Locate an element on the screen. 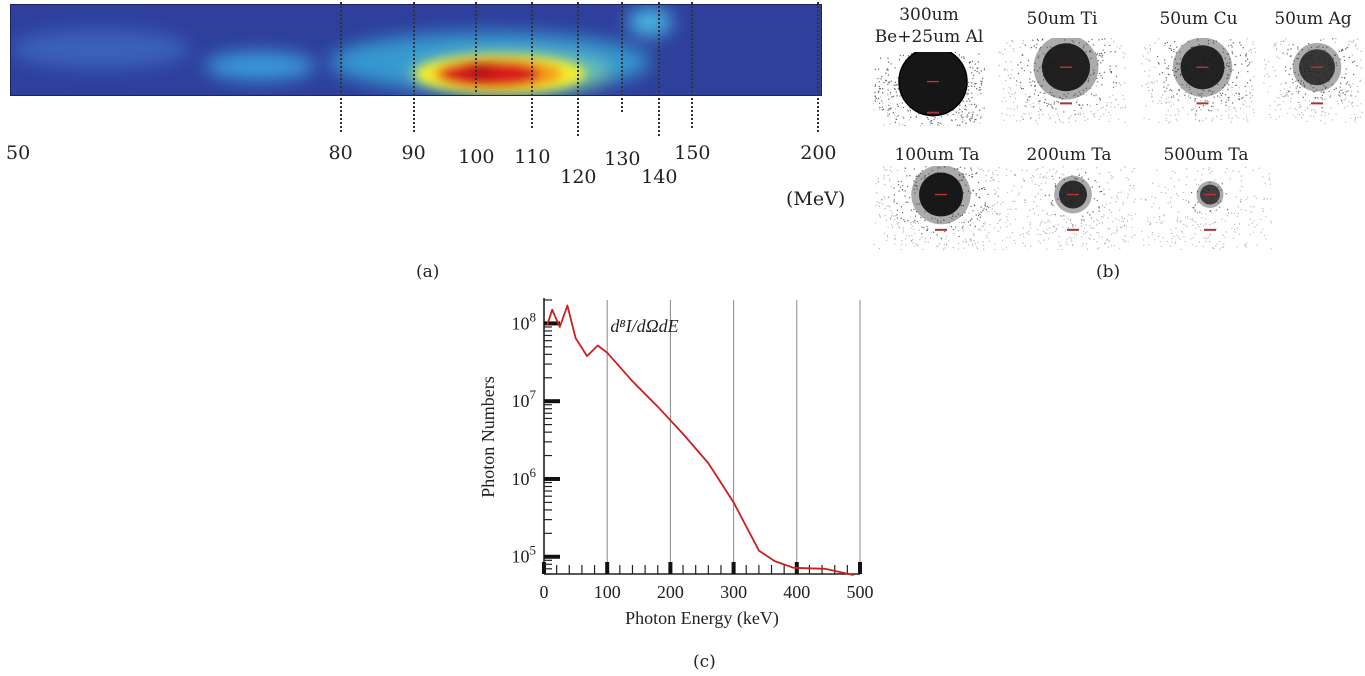 The width and height of the screenshot is (1365, 676). x-tick-label: 0 is located at coordinates (544, 592).